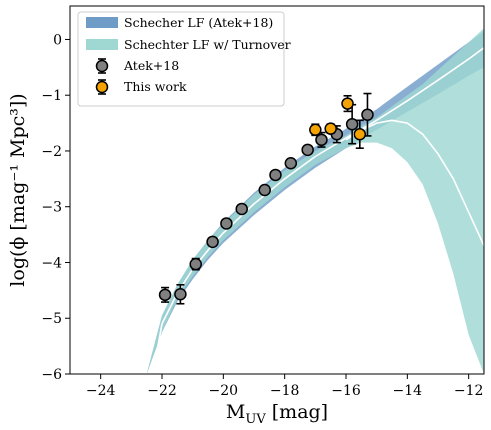  Describe the element at coordinates (102, 66) in the screenshot. I see `legend-marker-atek` at that location.